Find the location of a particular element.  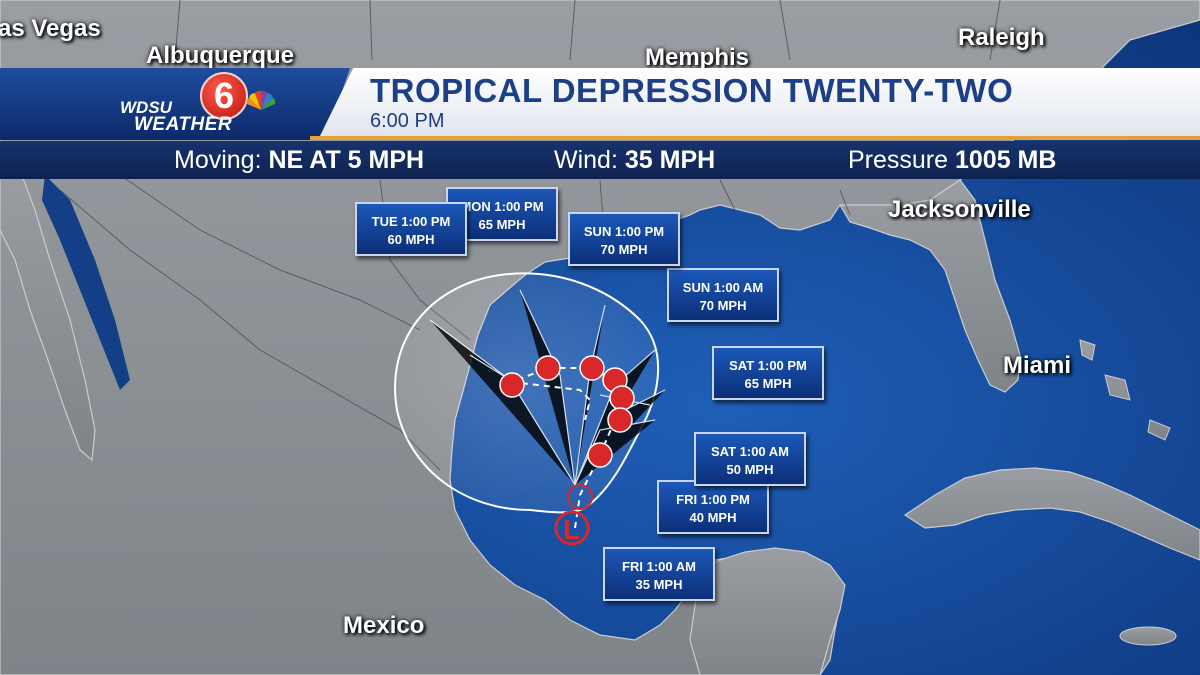

peacock-icon is located at coordinates (261, 100).